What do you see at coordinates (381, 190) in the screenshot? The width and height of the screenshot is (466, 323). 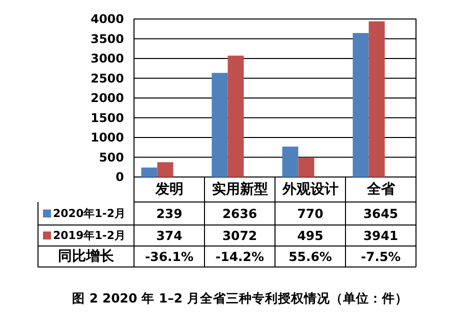 I see `x-tick-label: 全省` at bounding box center [381, 190].